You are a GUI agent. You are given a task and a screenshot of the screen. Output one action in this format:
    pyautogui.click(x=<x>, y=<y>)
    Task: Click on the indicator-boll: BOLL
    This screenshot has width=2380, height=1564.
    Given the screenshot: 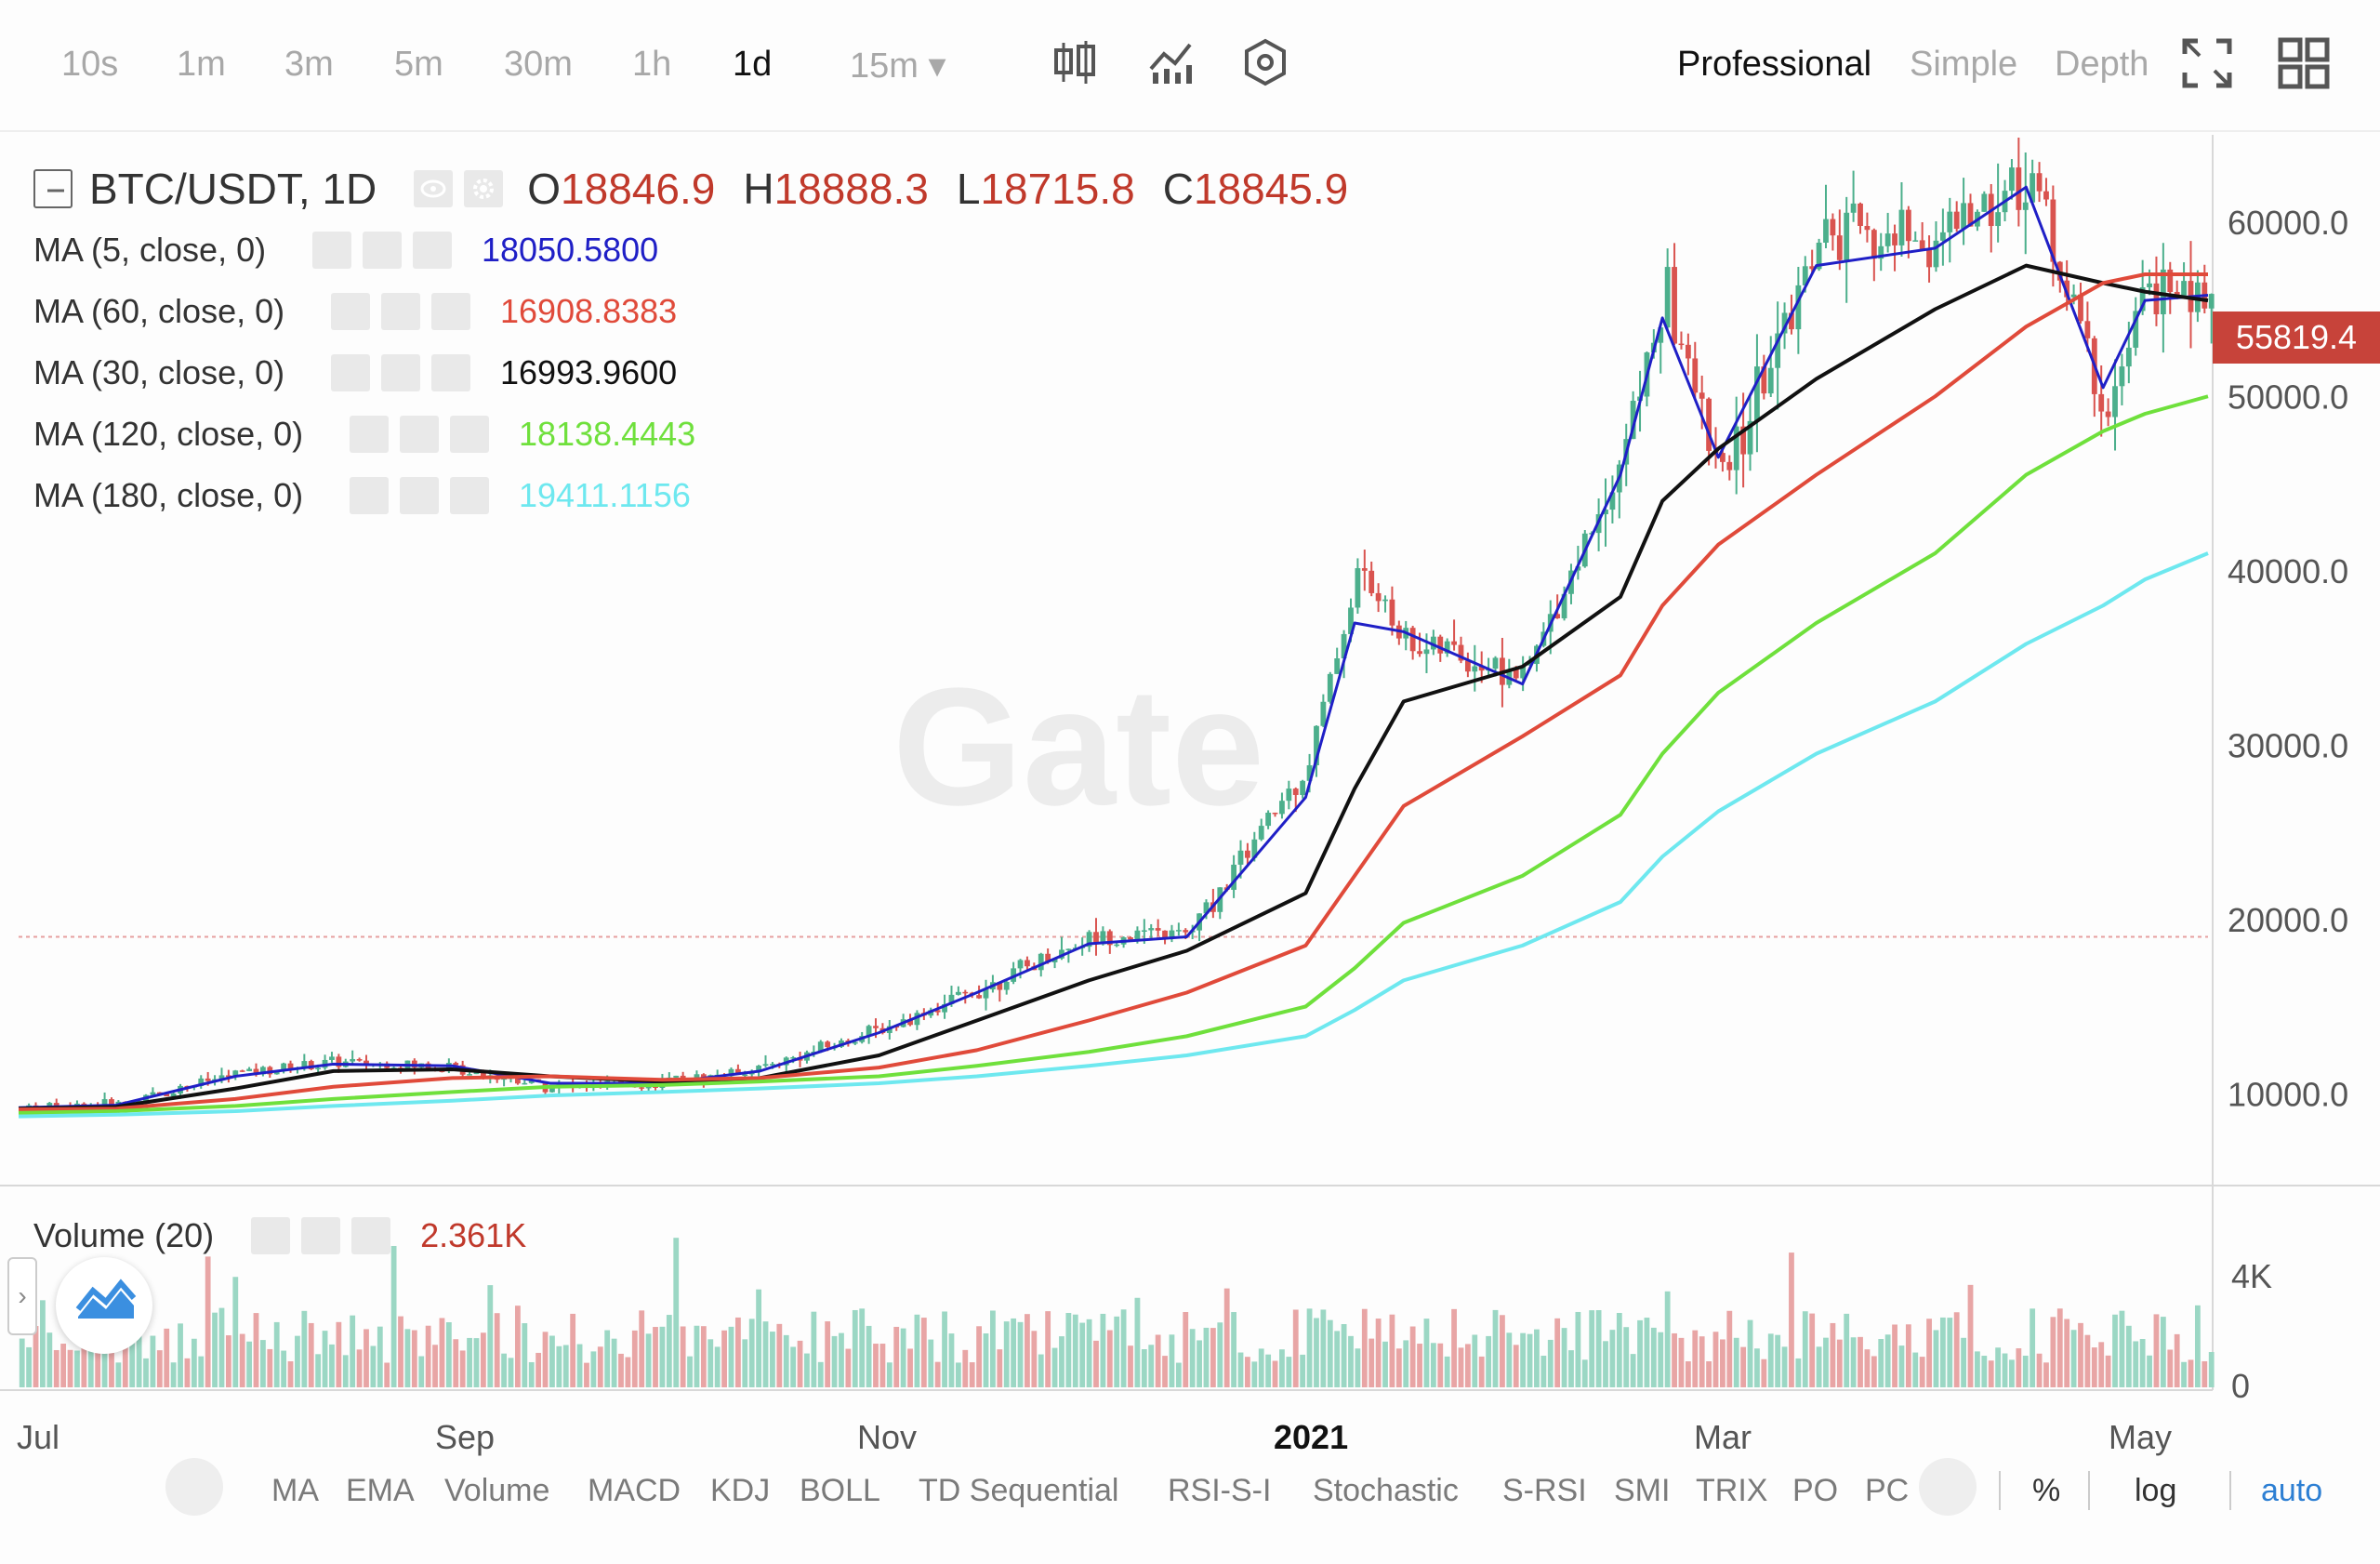 What is the action you would take?
    pyautogui.click(x=840, y=1490)
    